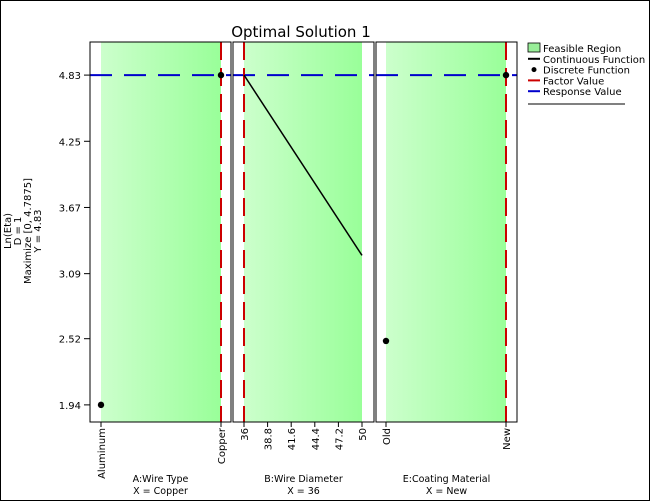  Describe the element at coordinates (586, 71) in the screenshot. I see `legend-label: Discrete Function` at that location.